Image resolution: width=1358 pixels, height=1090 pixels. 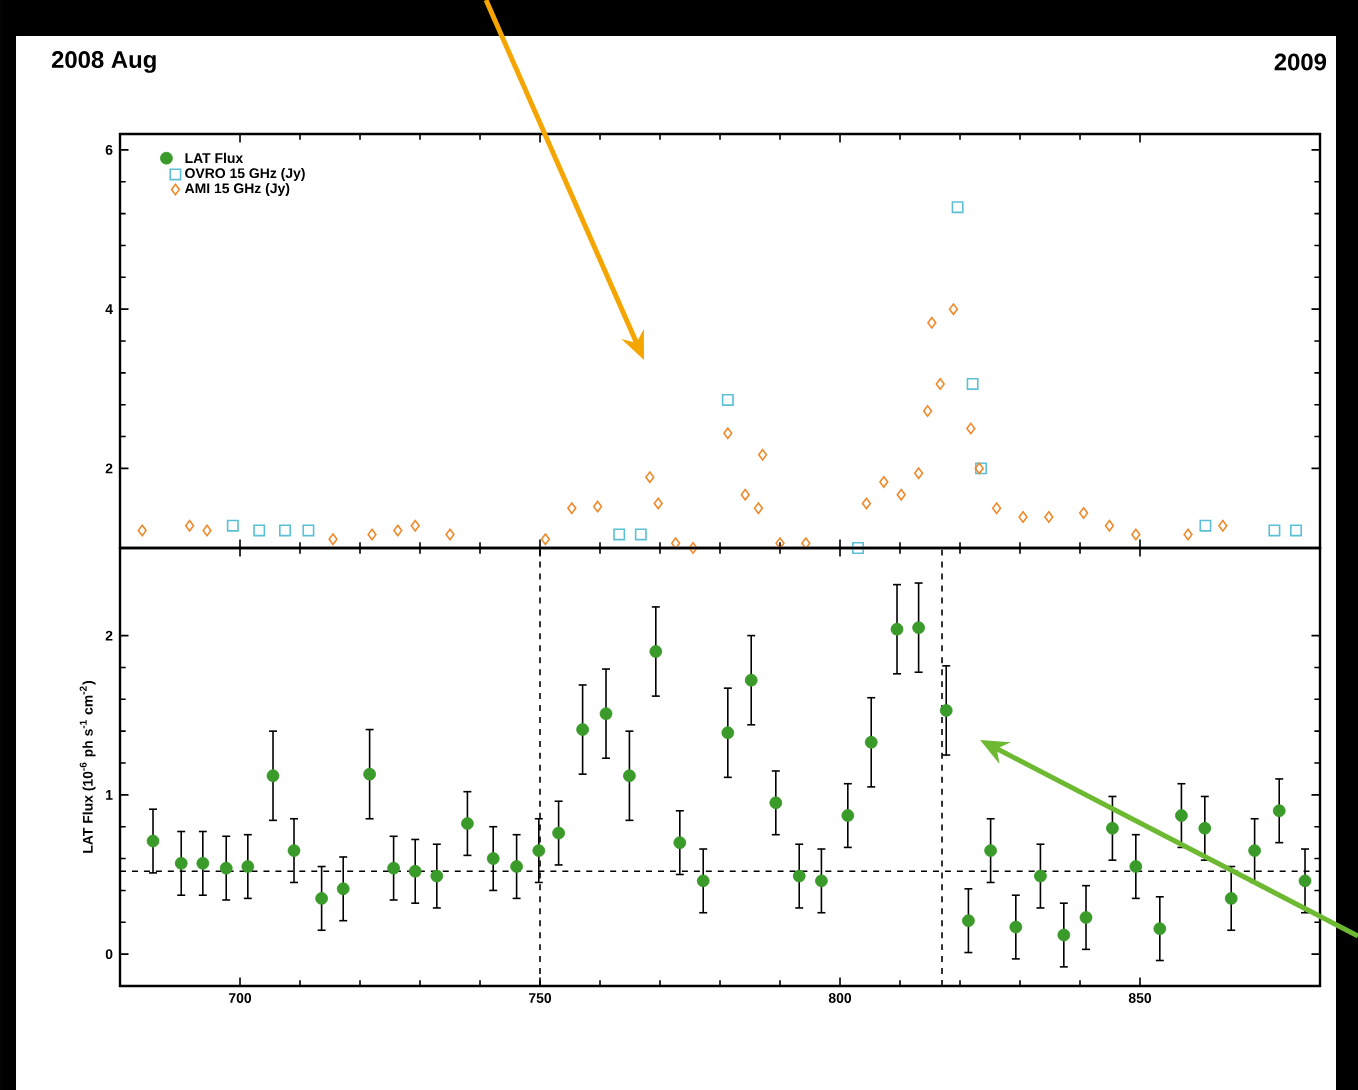 What do you see at coordinates (103, 62) in the screenshot?
I see `chart-title: 2008 Aug` at bounding box center [103, 62].